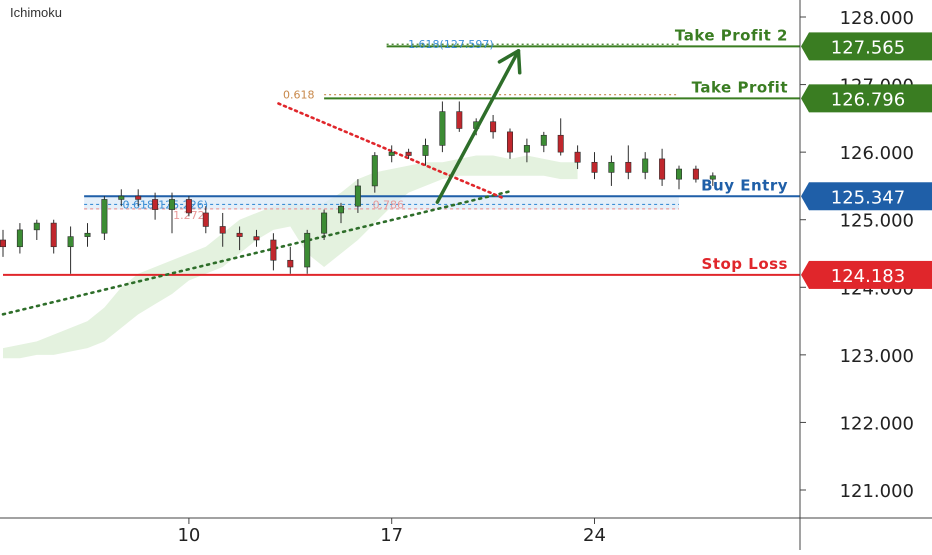 The image size is (932, 555). What do you see at coordinates (299, 95) in the screenshot?
I see `fib-label: 0.618` at bounding box center [299, 95].